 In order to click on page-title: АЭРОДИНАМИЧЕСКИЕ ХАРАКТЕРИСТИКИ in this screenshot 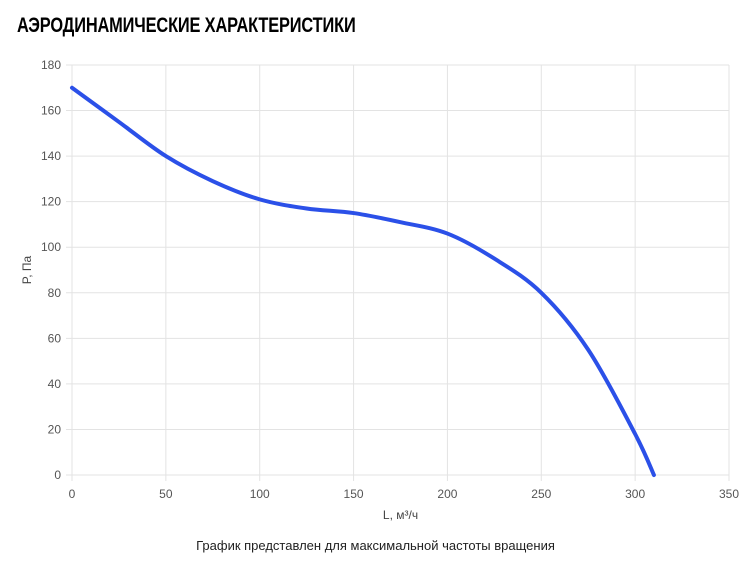, I will do `click(186, 25)`.